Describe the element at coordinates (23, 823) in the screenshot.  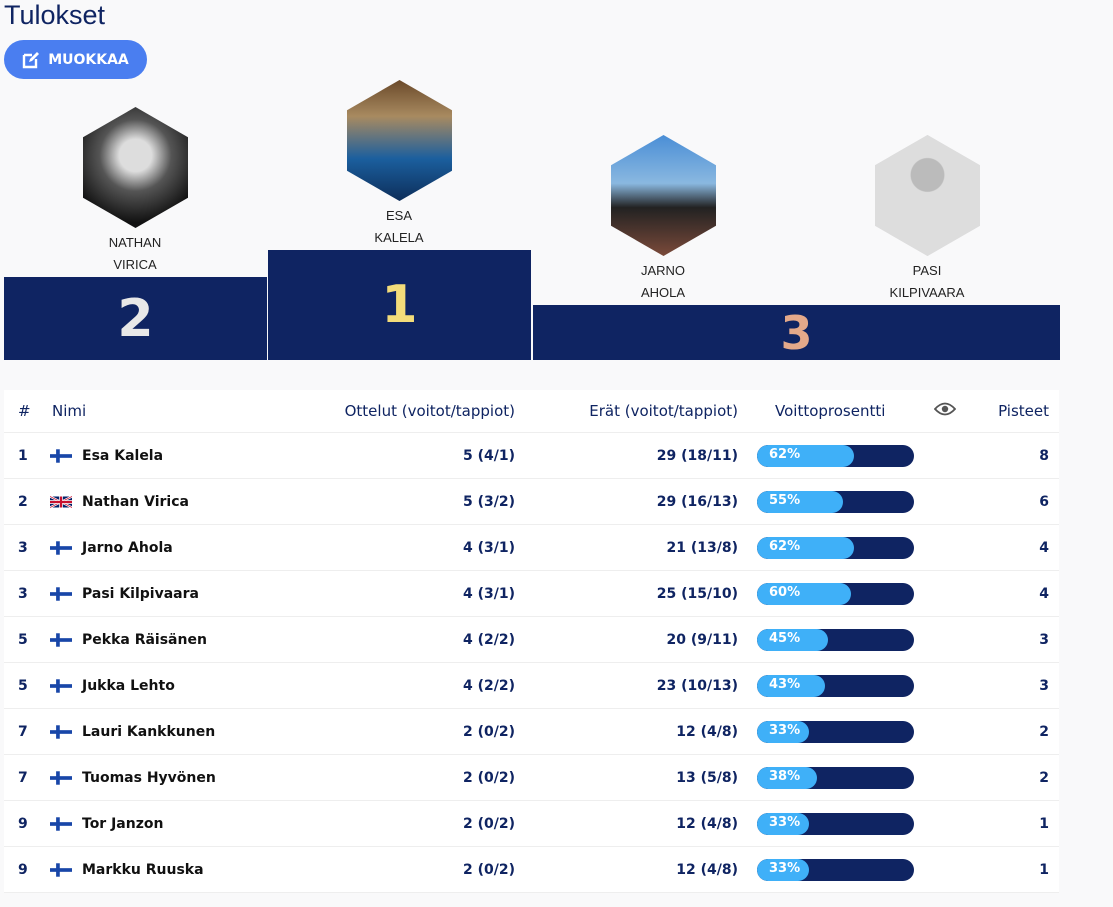
I see `rank: 9` at that location.